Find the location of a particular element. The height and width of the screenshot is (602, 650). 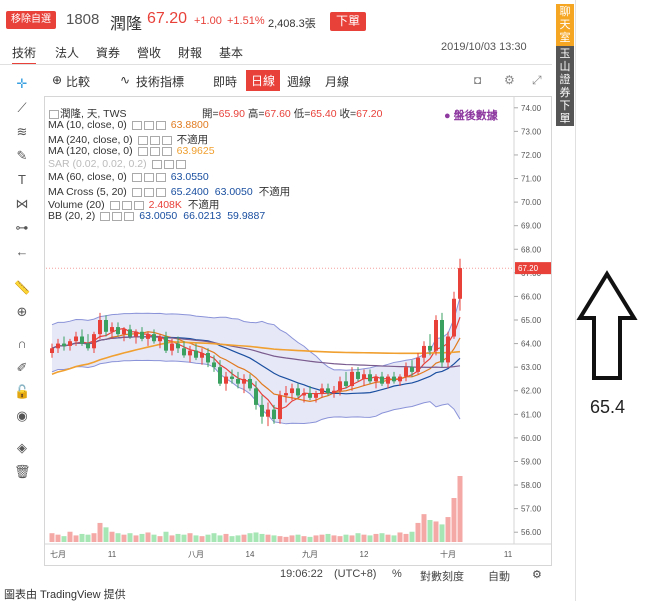

tab-financials: 財報 is located at coordinates (190, 53).